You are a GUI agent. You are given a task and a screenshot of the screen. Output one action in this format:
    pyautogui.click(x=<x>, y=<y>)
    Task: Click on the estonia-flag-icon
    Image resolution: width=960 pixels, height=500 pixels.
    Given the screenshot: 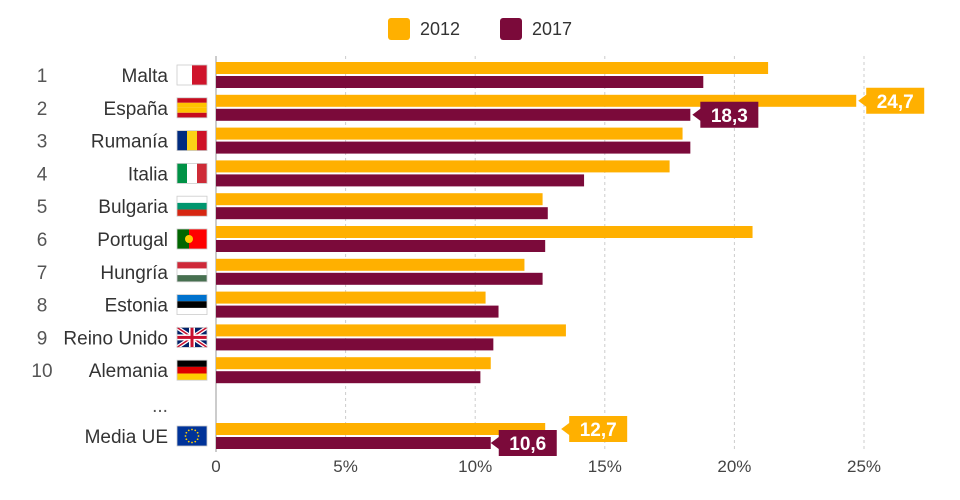 What is the action you would take?
    pyautogui.click(x=192, y=305)
    